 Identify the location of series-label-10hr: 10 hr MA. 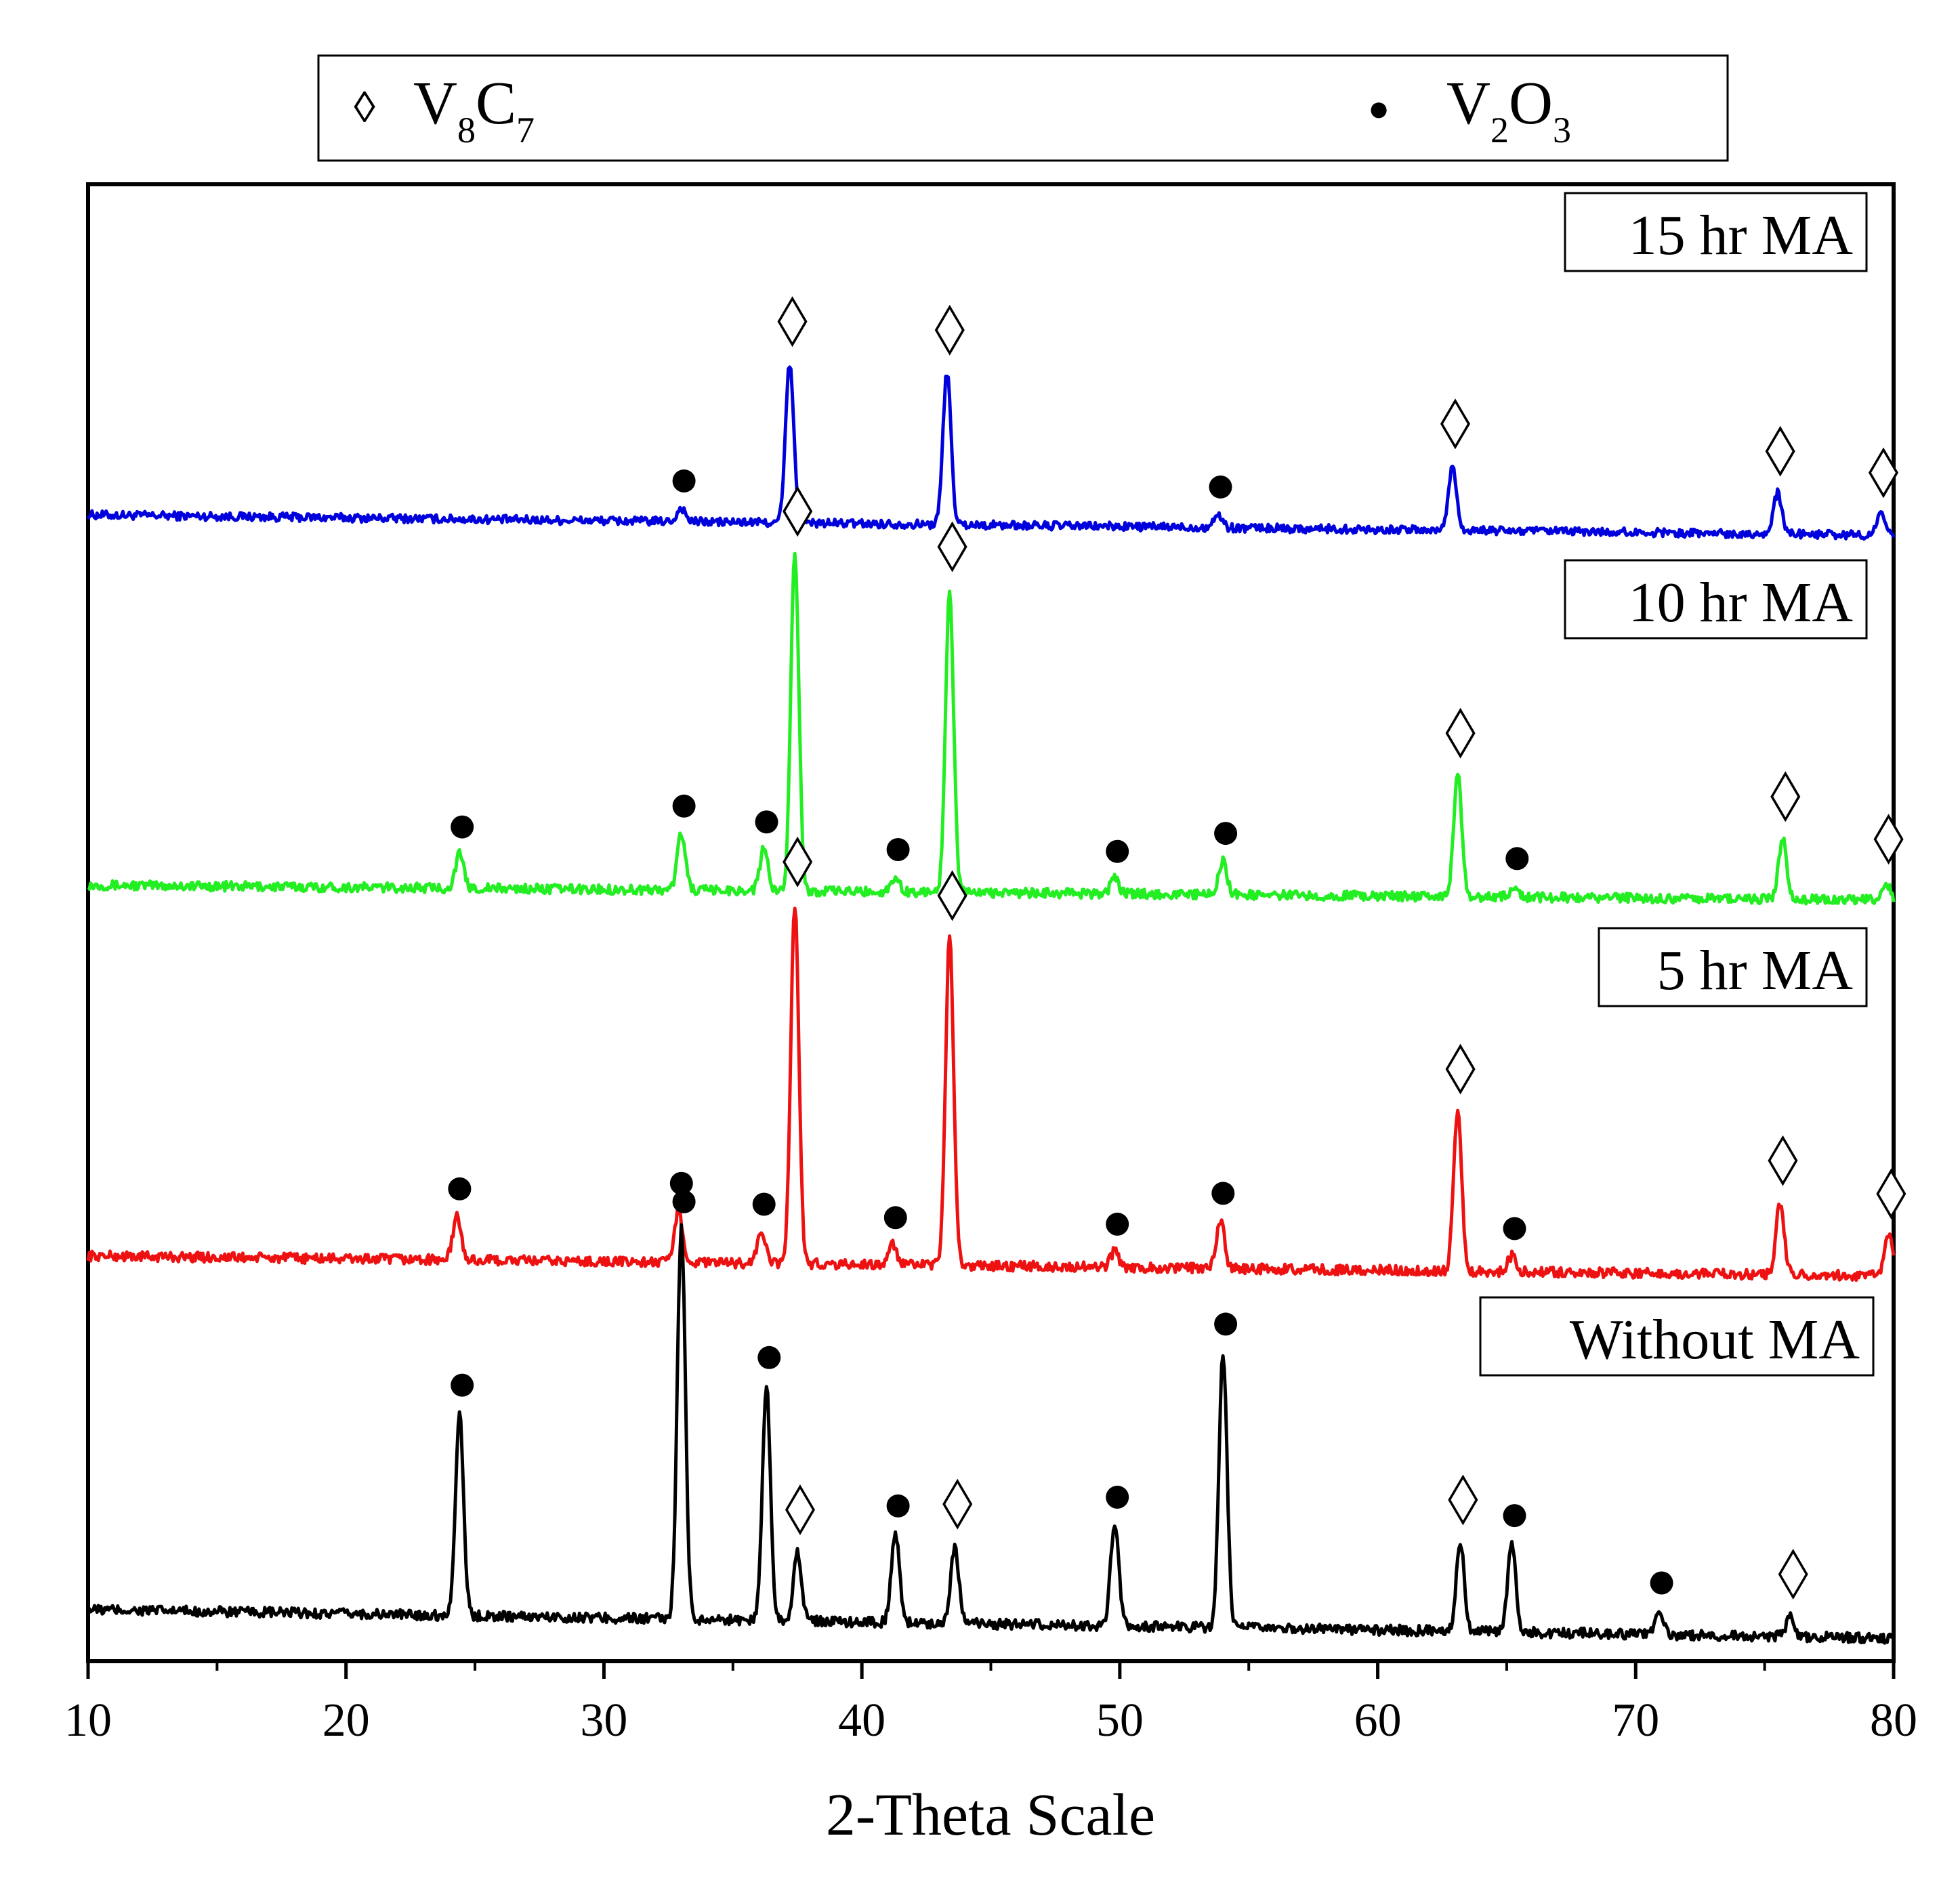
(1741, 602).